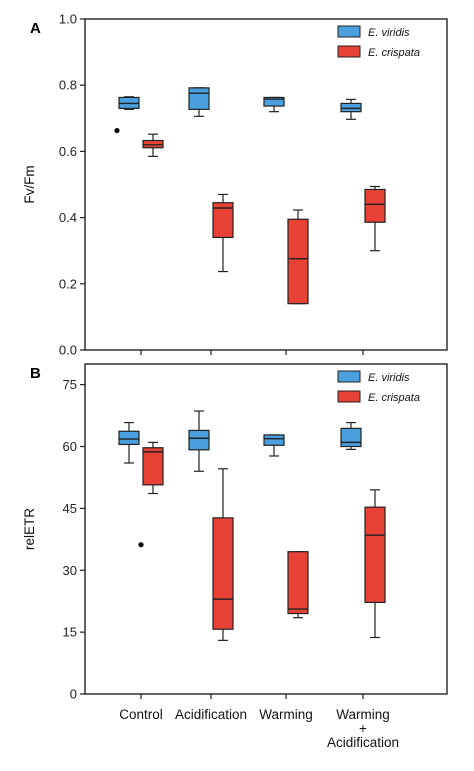 This screenshot has width=474, height=771. What do you see at coordinates (68, 85) in the screenshot?
I see `y-tick-label: 0.8` at bounding box center [68, 85].